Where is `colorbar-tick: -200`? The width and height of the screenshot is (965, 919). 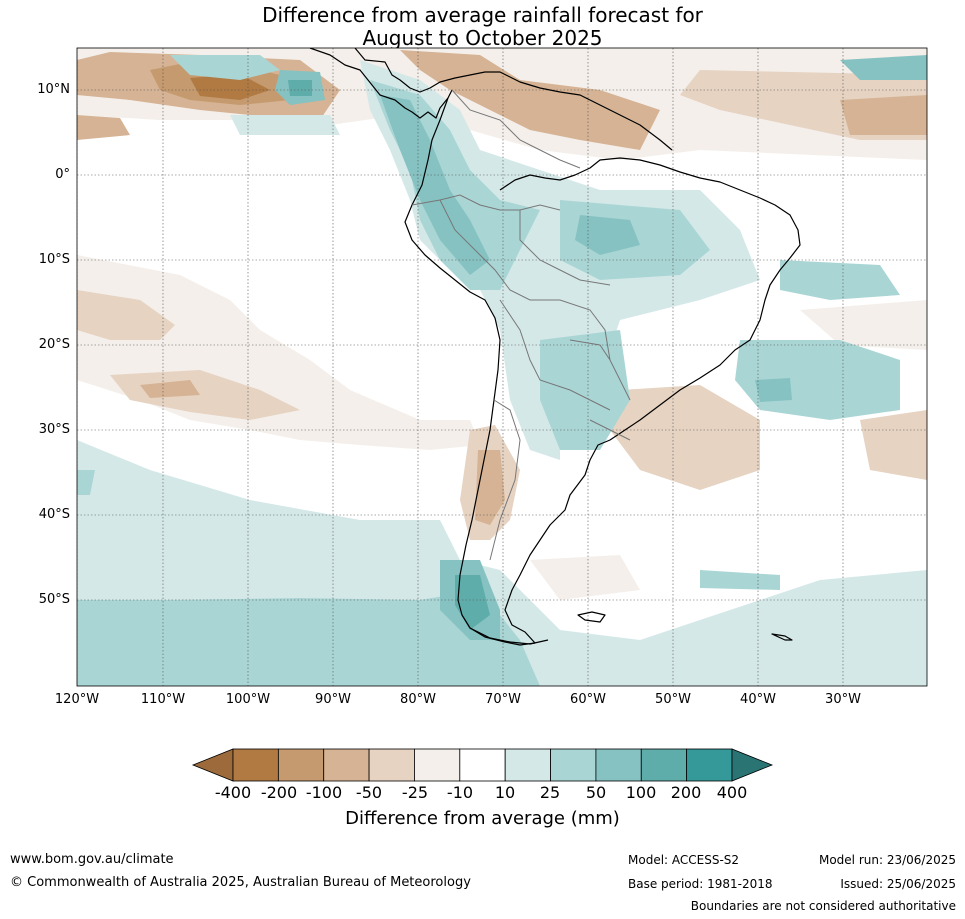 colorbar-tick: -200 is located at coordinates (279, 792).